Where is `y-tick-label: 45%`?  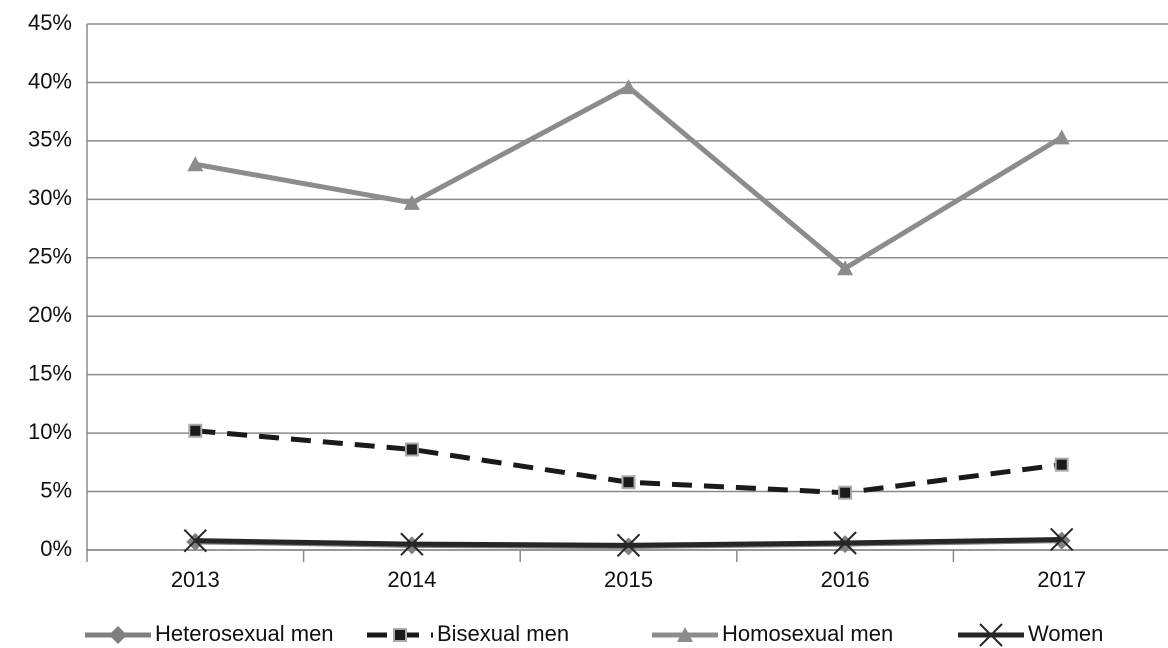 y-tick-label: 45% is located at coordinates (50, 22).